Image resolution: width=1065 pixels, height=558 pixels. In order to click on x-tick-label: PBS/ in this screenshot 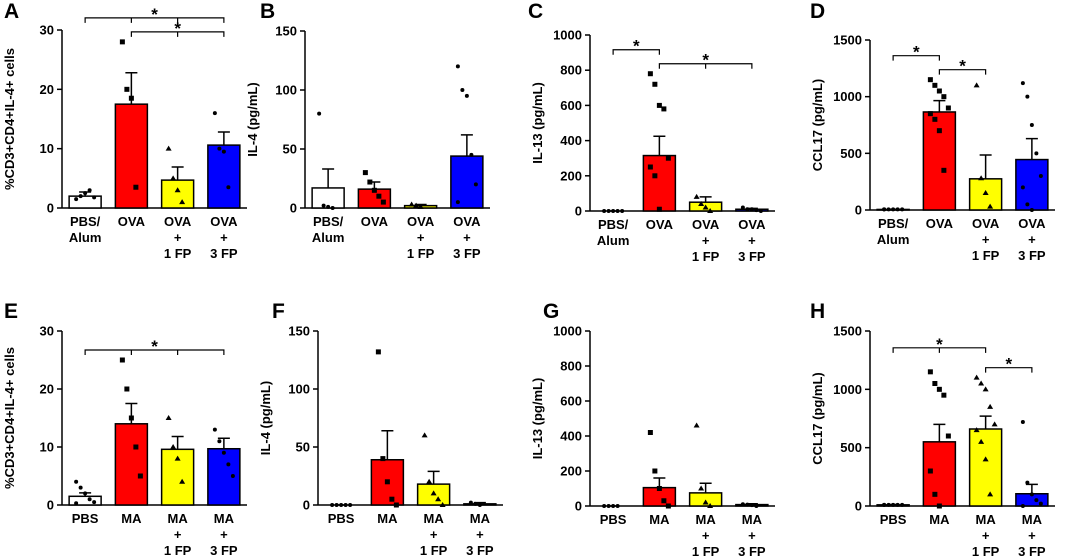, I will do `click(85, 221)`.